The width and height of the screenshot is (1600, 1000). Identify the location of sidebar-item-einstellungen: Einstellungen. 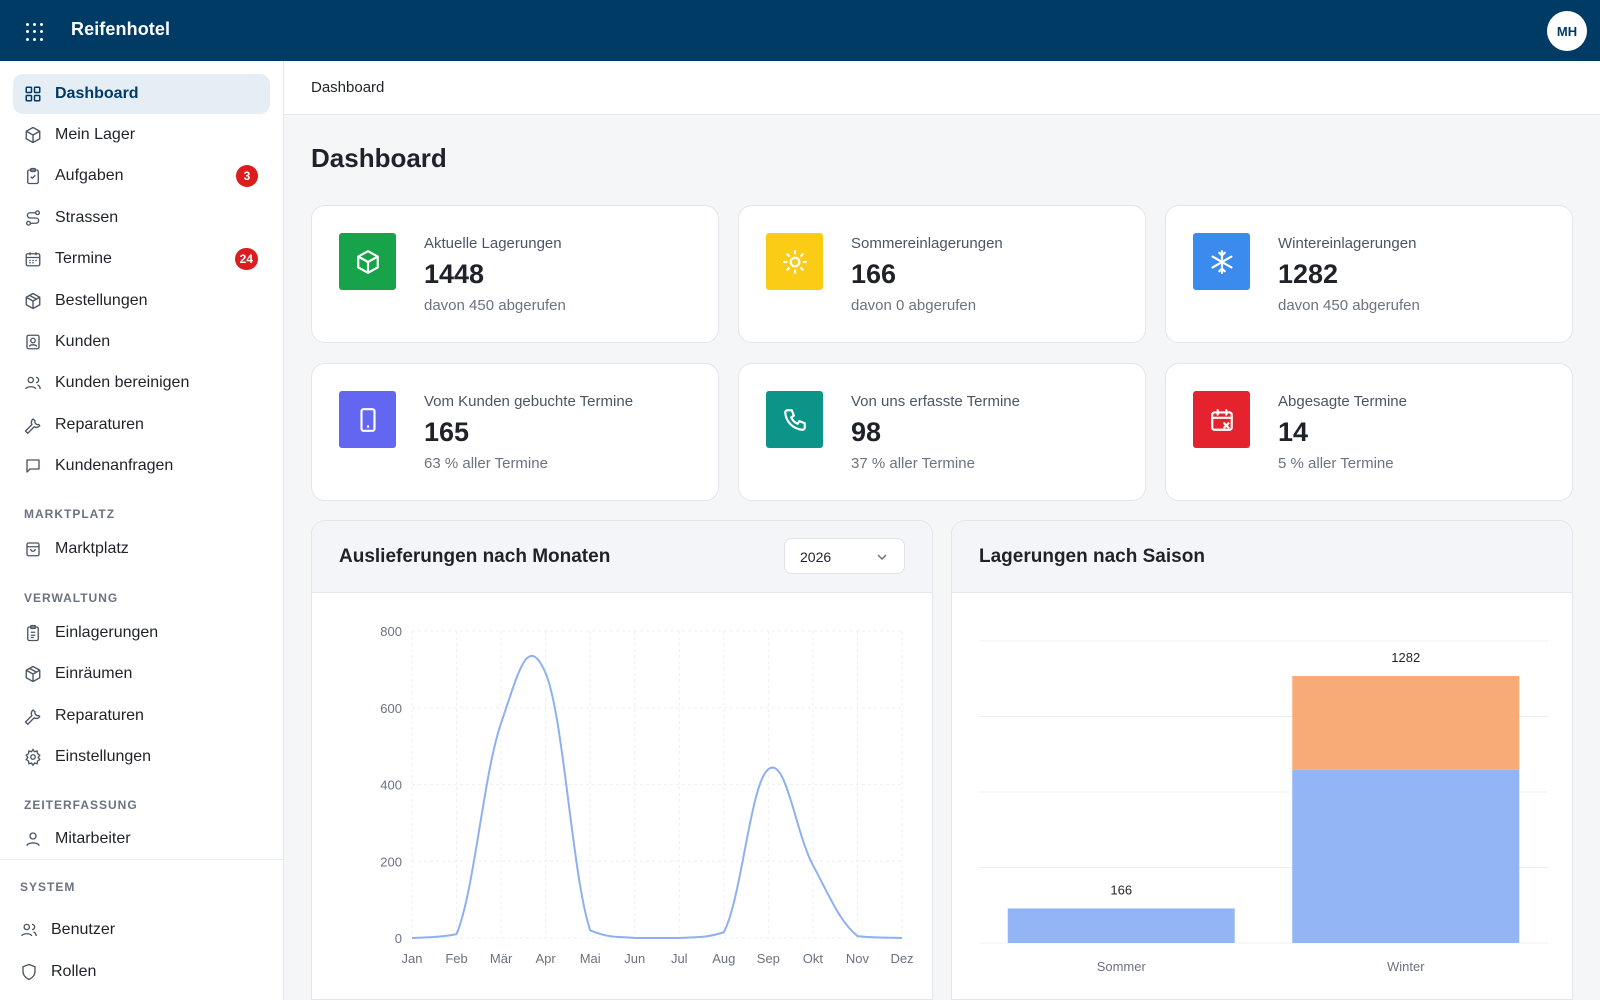
(141, 757).